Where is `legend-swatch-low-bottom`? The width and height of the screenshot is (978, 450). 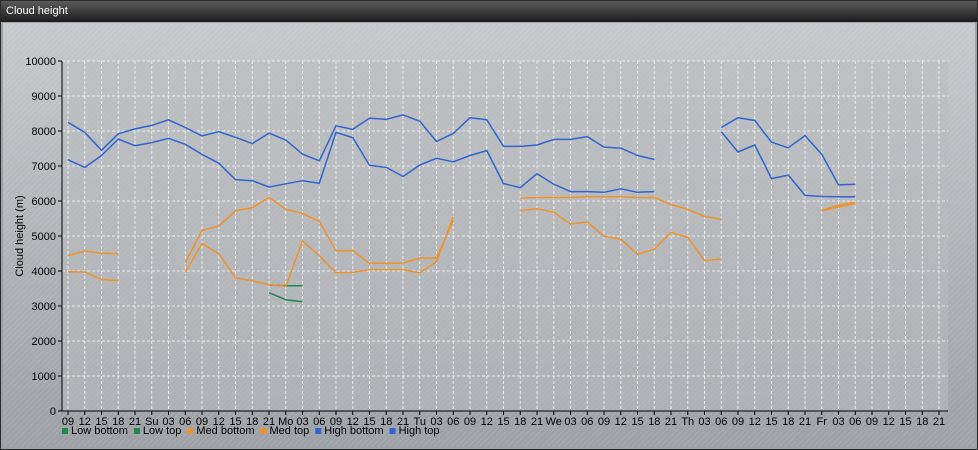
legend-swatch-low-bottom is located at coordinates (65, 431).